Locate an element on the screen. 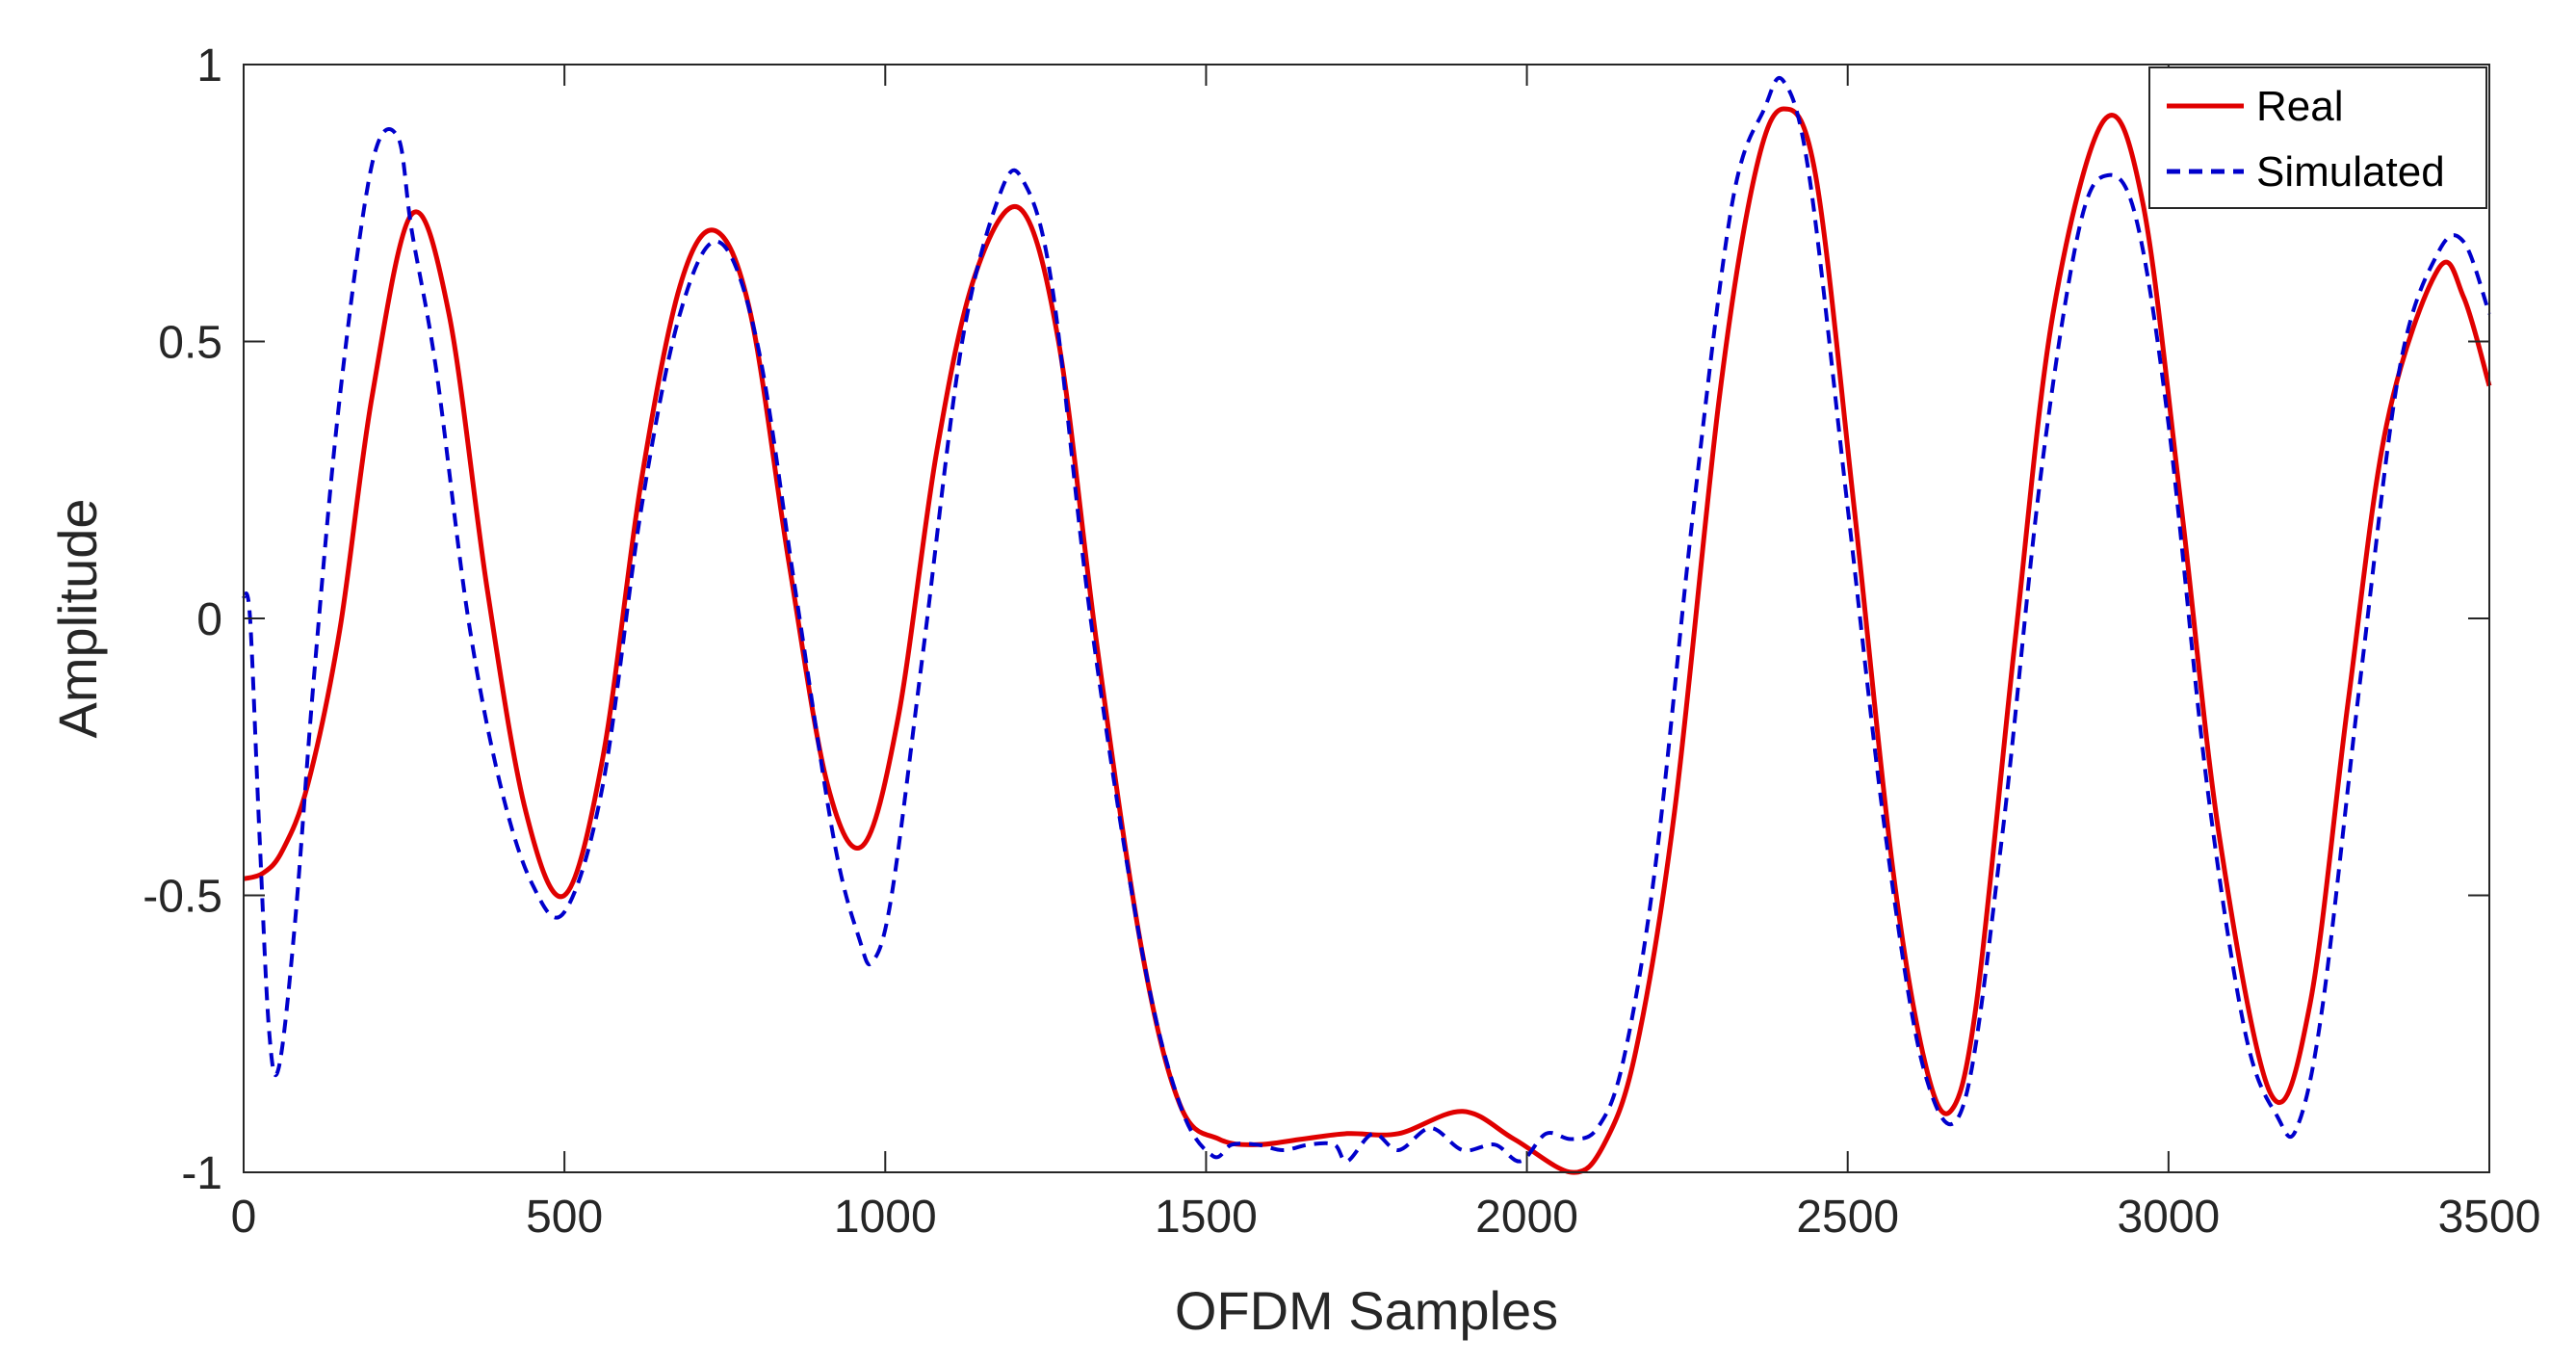  y-tick-label: 0.5 is located at coordinates (190, 343).